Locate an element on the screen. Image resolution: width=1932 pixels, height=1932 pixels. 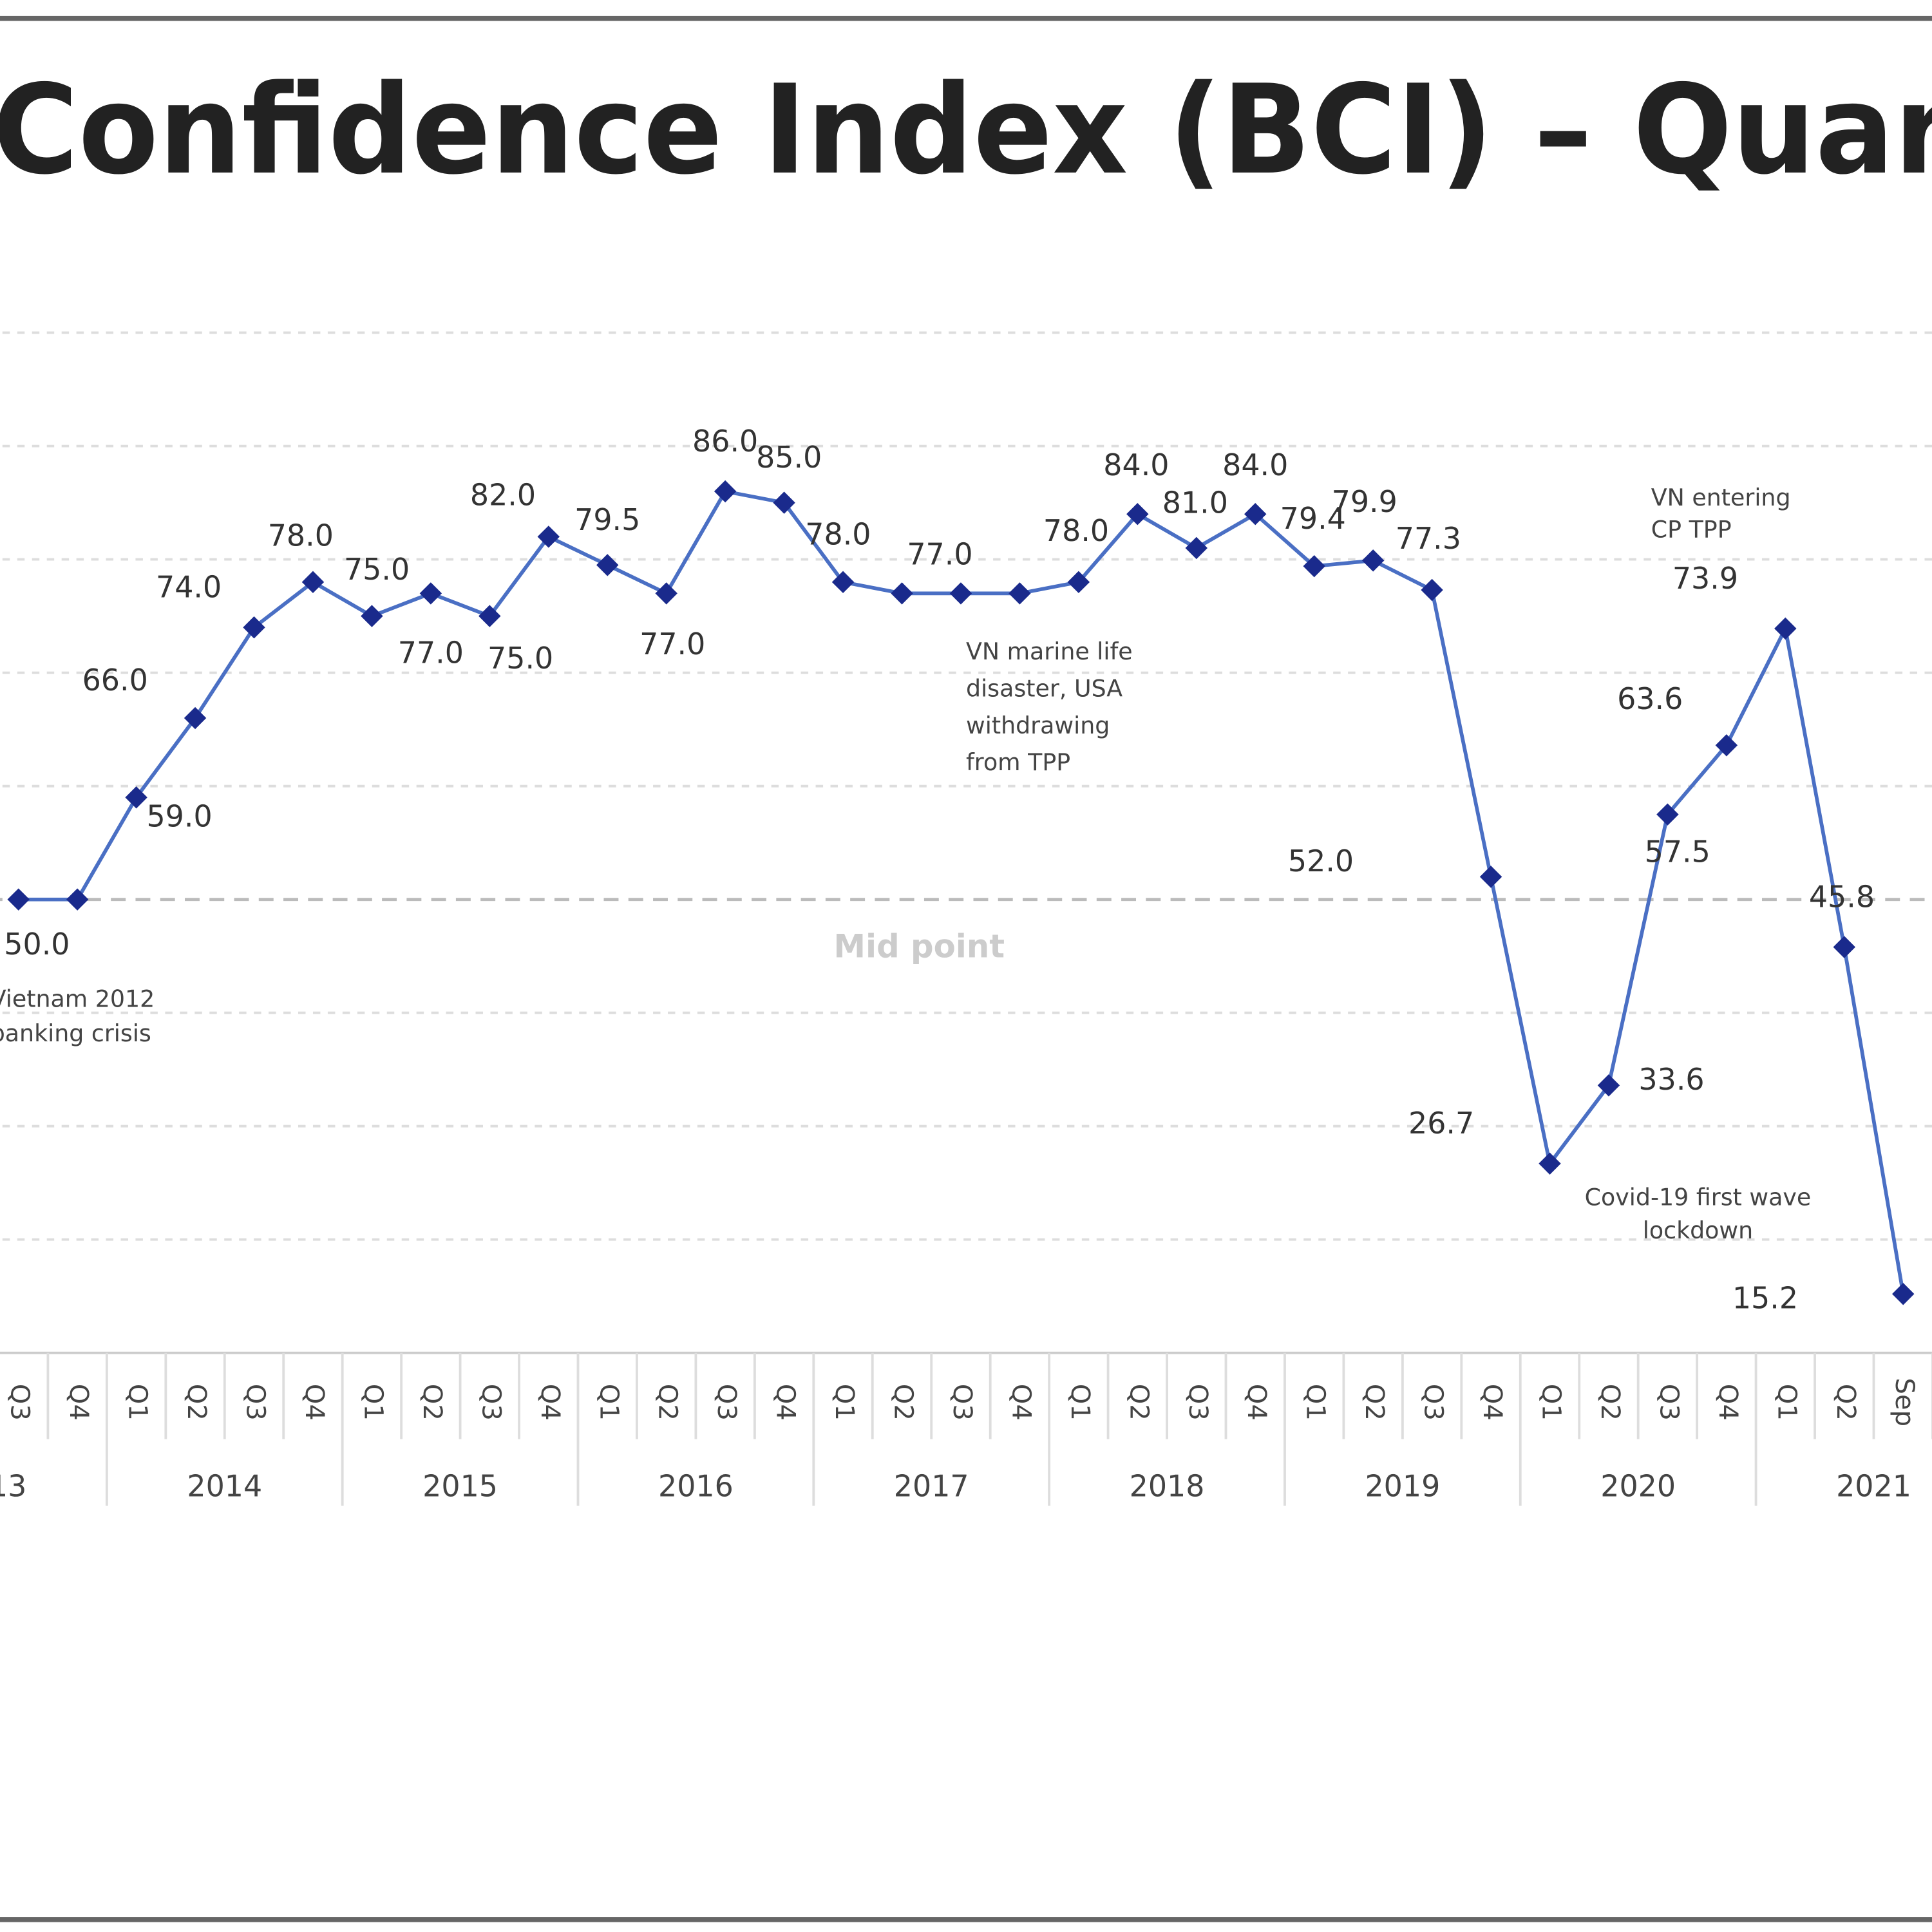
data-label: 66.0 is located at coordinates (115, 680).